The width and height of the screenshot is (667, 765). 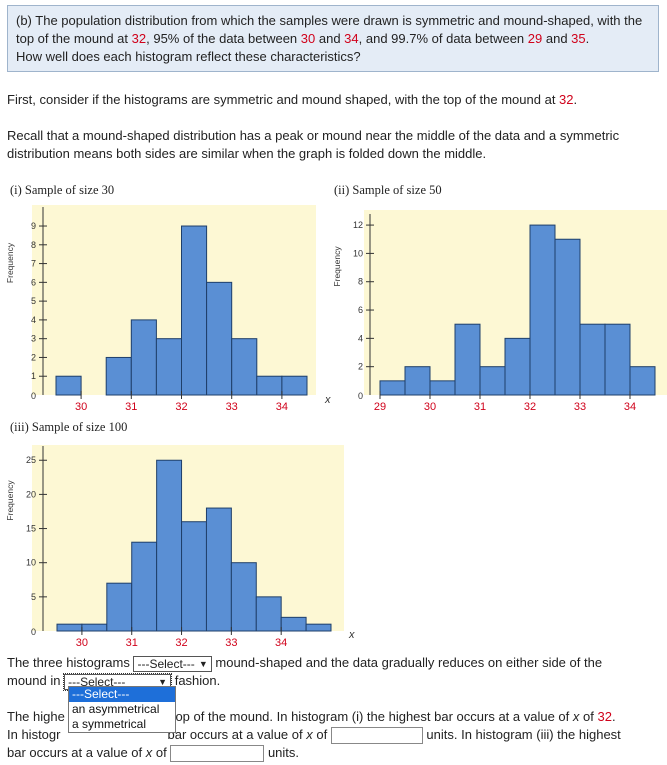 I want to click on histogram-iii: 0 5 10 15 20 25 Frequency 30 31 32 33 34 x, so click(x=180, y=547).